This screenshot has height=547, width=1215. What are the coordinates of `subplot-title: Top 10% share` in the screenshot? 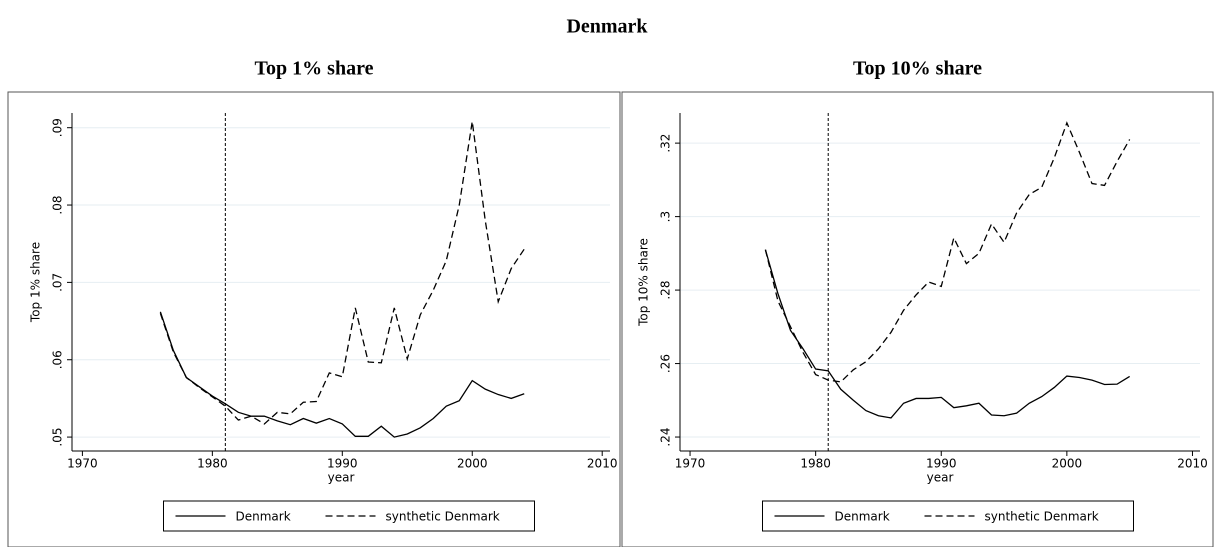 It's located at (917, 69).